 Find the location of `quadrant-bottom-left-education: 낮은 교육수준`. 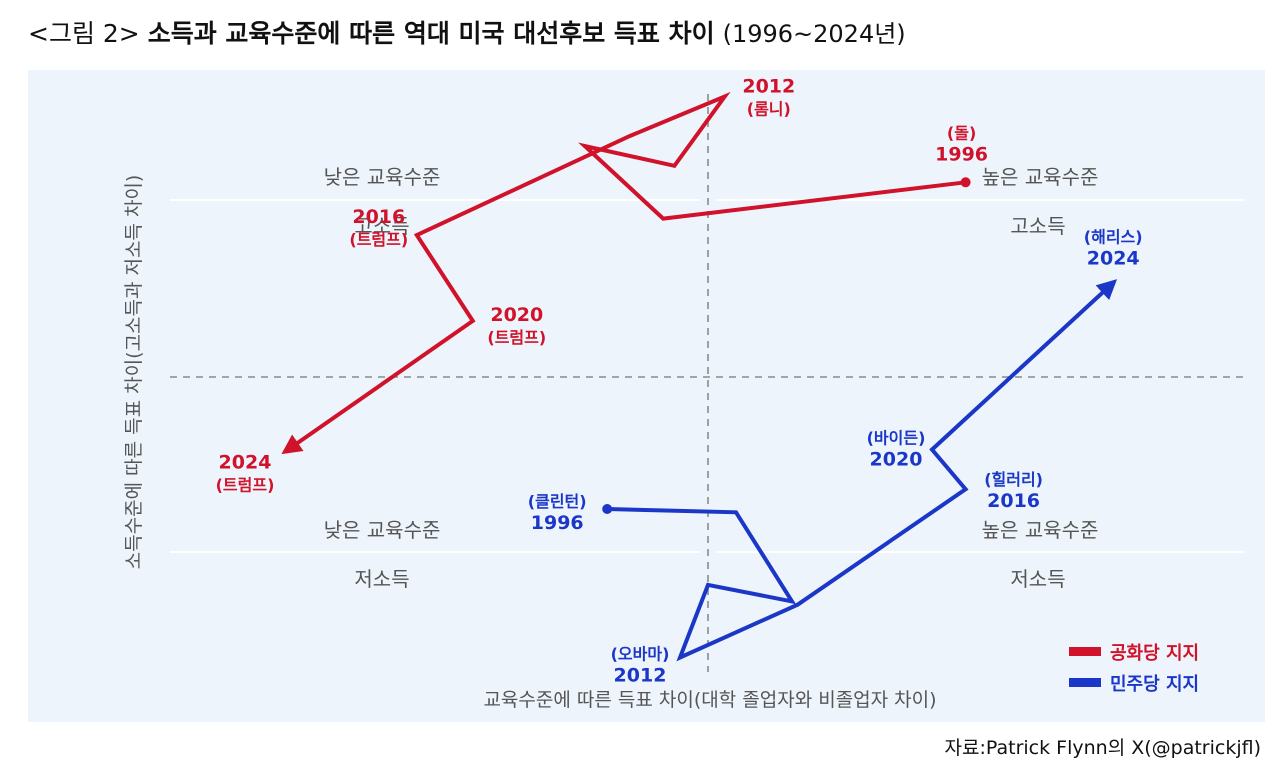

quadrant-bottom-left-education: 낮은 교육수준 is located at coordinates (382, 530).